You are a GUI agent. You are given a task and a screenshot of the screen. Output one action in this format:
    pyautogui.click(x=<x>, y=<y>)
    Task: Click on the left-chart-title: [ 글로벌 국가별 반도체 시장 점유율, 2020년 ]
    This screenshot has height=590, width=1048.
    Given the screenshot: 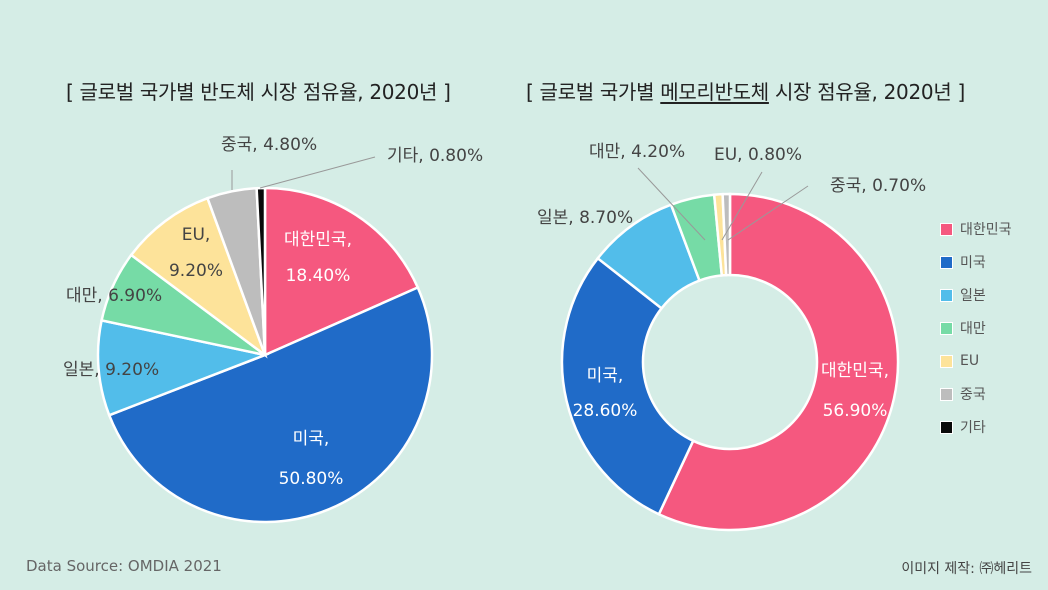 What is the action you would take?
    pyautogui.click(x=258, y=92)
    